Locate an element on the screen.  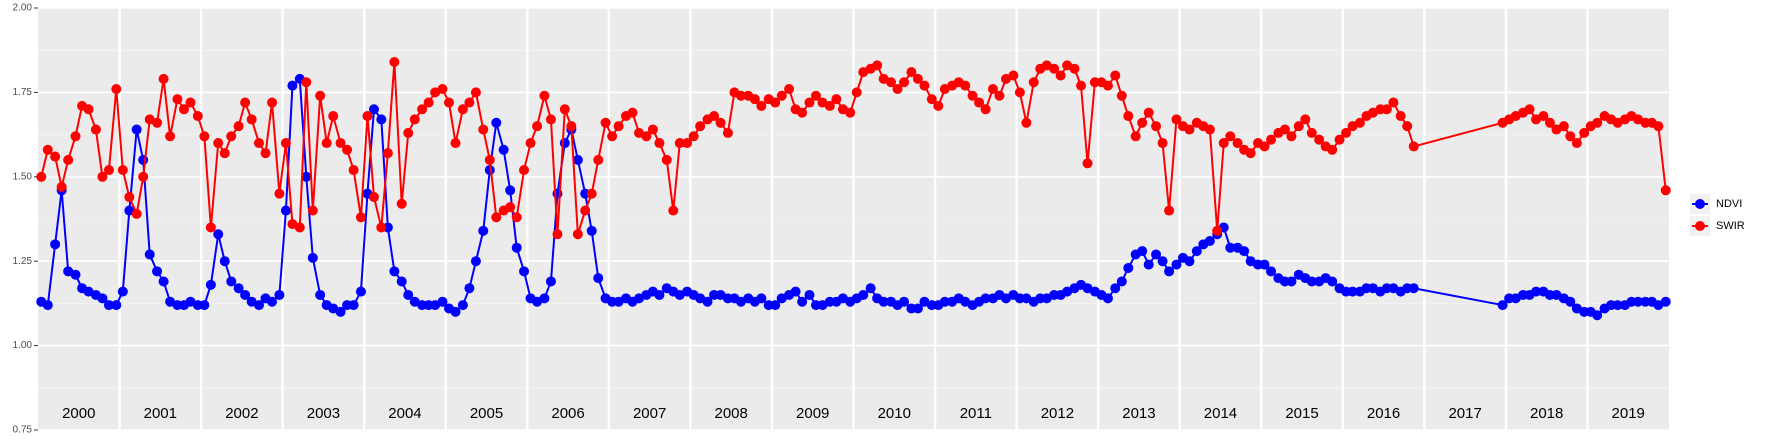
x-tick-label: 2011 is located at coordinates (976, 413).